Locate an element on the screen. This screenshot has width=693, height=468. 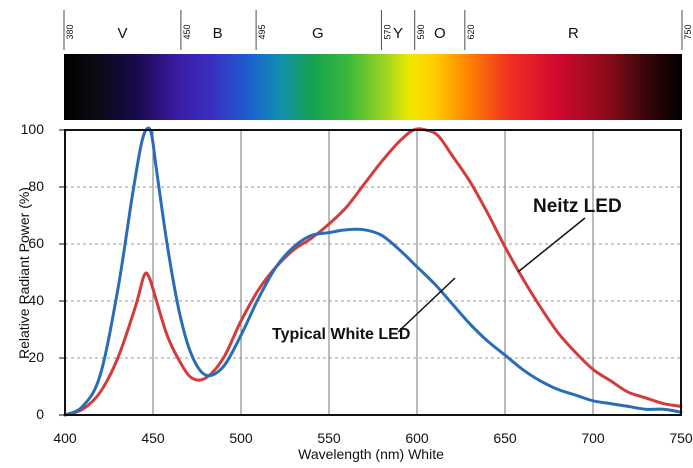
spectrum-band-r: R is located at coordinates (573, 33).